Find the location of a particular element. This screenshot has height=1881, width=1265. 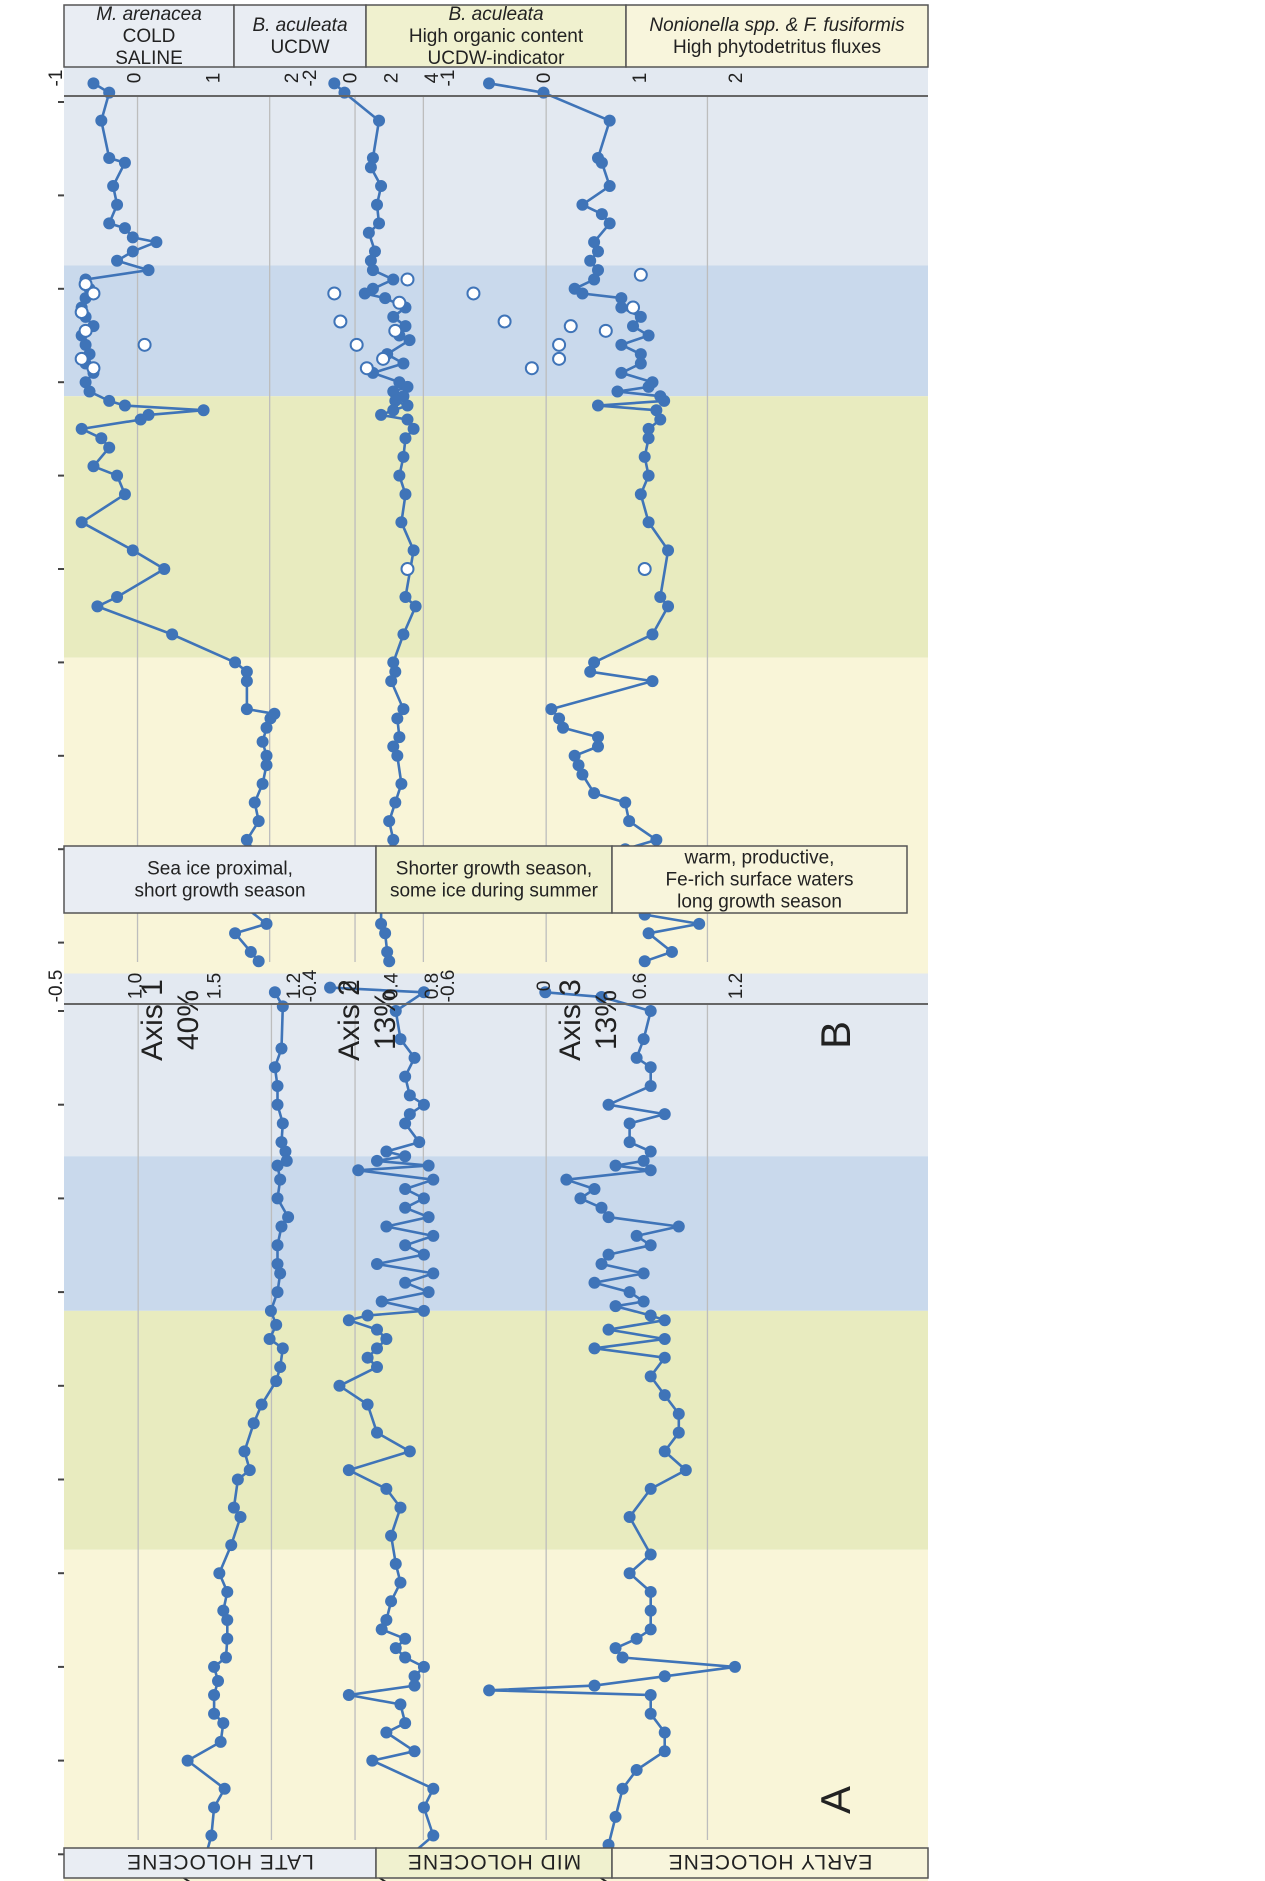

panel-A-zone-fill is located at coordinates (496, 1430).